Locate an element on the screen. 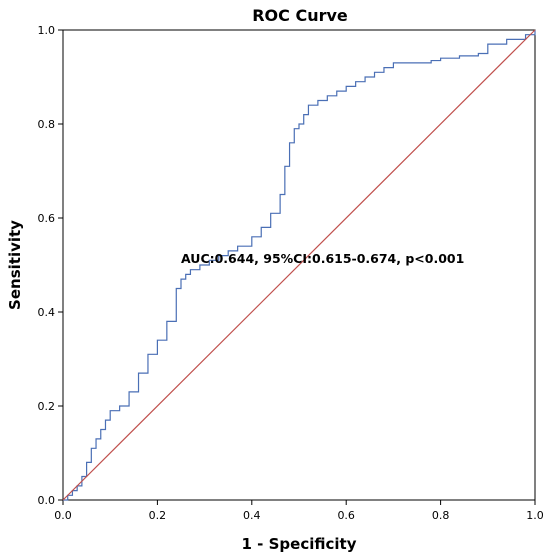 The width and height of the screenshot is (550, 558). y-tick-label: 0.8 is located at coordinates (47, 124).